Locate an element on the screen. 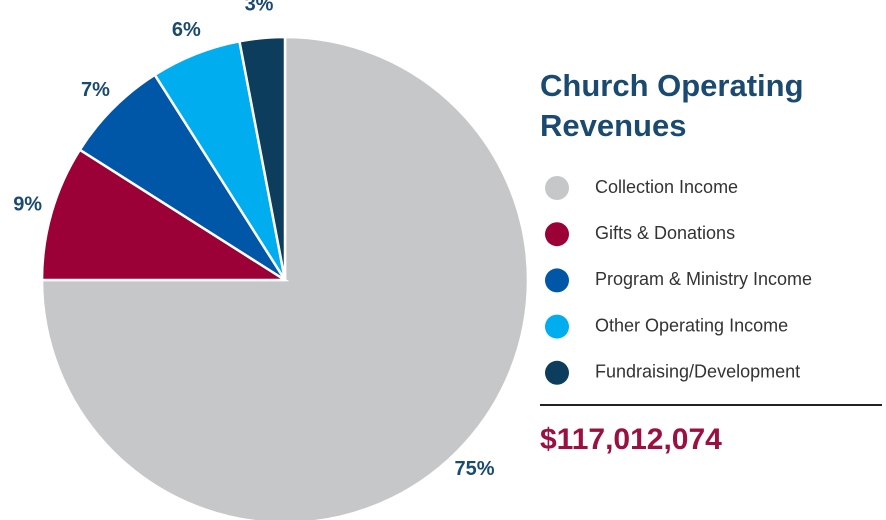 The image size is (886, 520). data-label: 7% is located at coordinates (95, 90).